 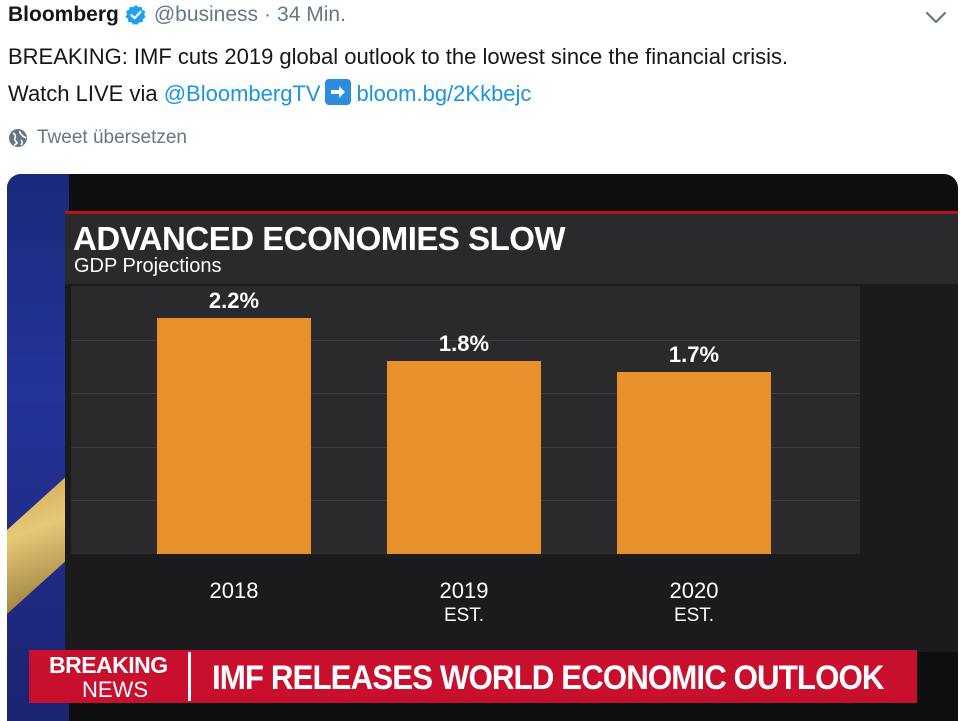 I want to click on breaking-ticker, so click(x=473, y=676).